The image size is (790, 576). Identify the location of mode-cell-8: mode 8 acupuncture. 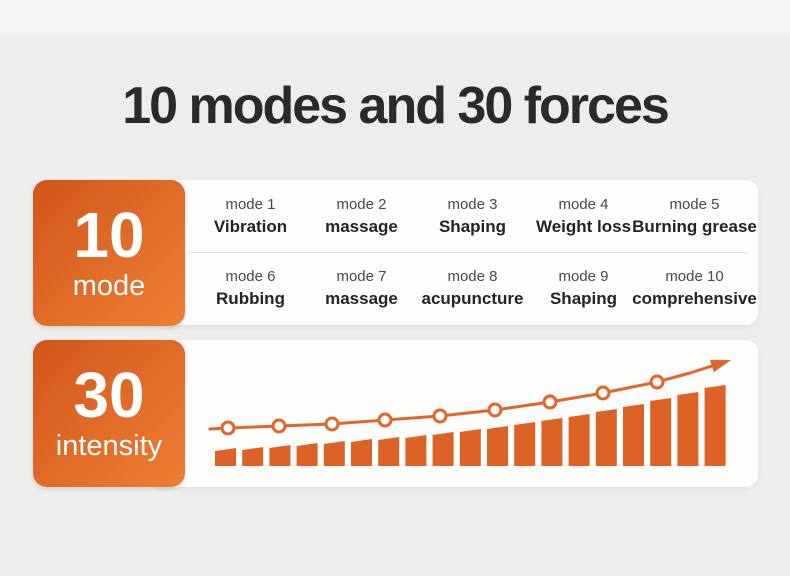
(472, 288).